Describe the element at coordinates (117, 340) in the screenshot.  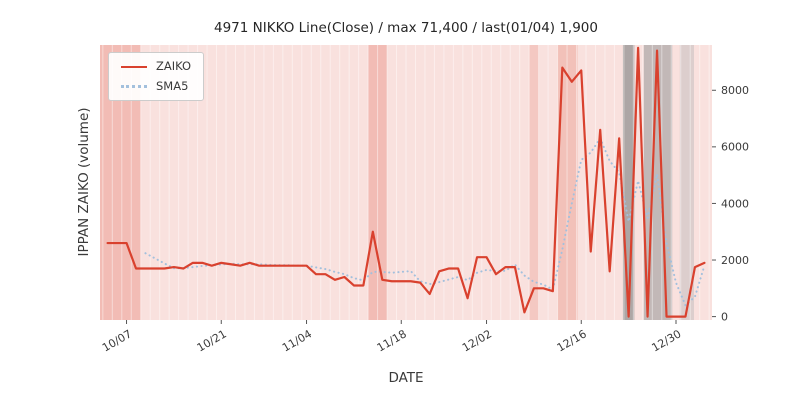
I see `x-tick-label: 10/07` at that location.